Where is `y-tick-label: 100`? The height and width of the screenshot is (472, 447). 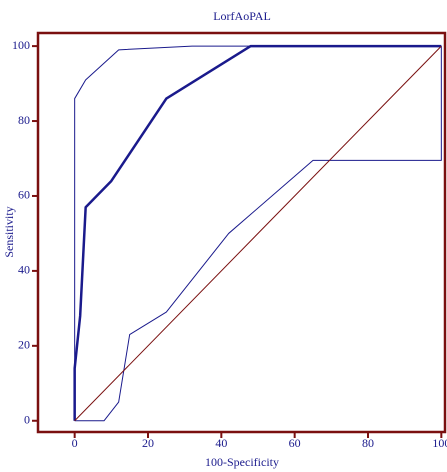
y-tick-label: 100 is located at coordinates (21, 45).